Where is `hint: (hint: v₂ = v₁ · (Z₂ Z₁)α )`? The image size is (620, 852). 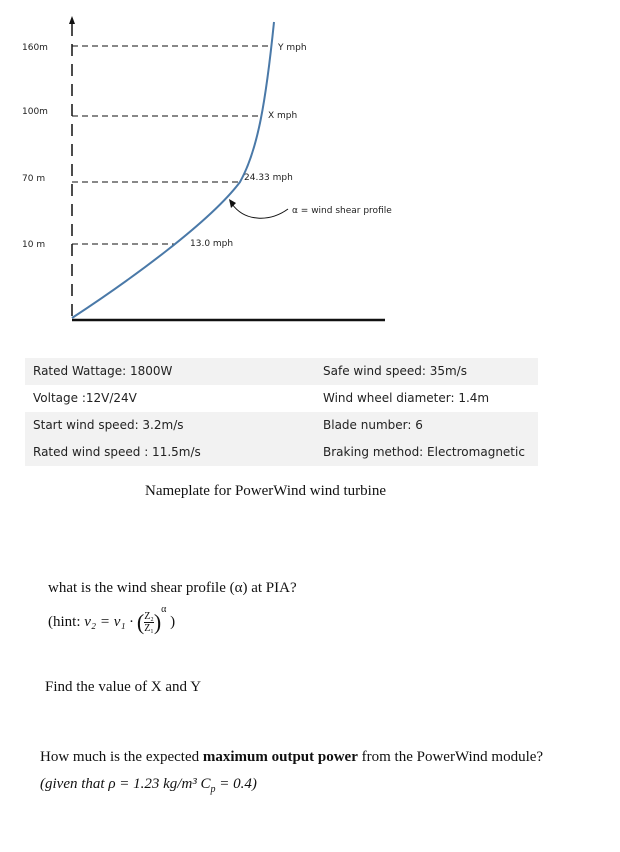 hint: (hint: v₂ = v₁ · (Z₂ Z₁)α ) is located at coordinates (111, 620).